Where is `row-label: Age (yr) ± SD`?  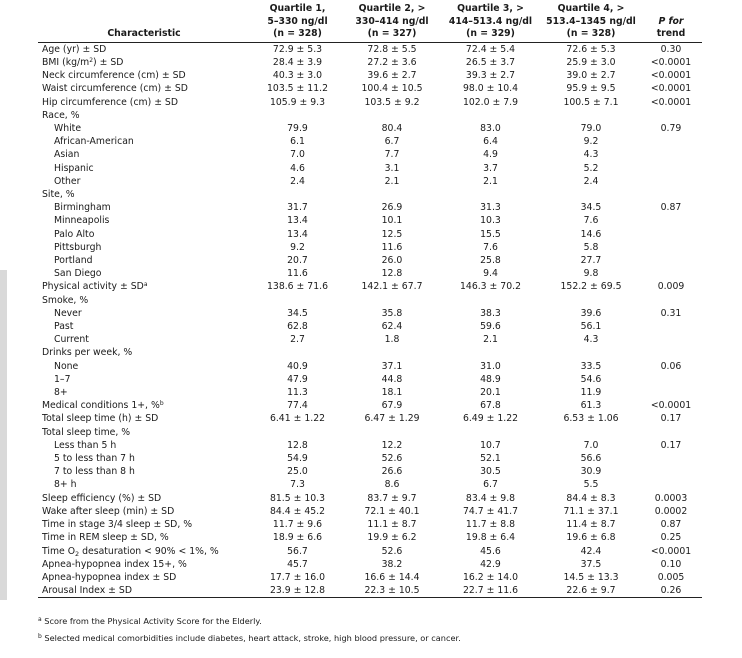 row-label: Age (yr) ± SD is located at coordinates (74, 49).